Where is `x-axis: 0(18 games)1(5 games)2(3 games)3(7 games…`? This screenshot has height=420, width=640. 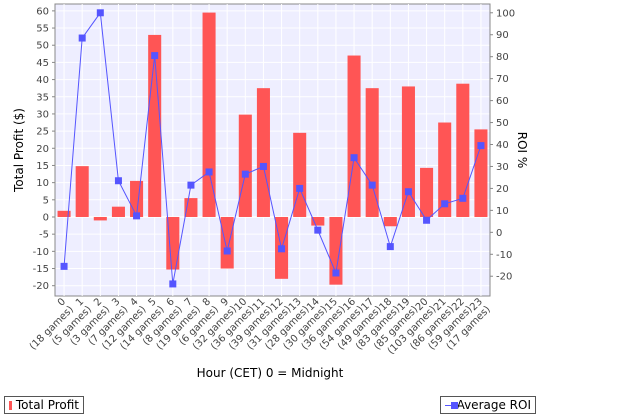
x-axis: 0(18 games)1(5 games)2(3 games)3(7 games… is located at coordinates (260, 326).